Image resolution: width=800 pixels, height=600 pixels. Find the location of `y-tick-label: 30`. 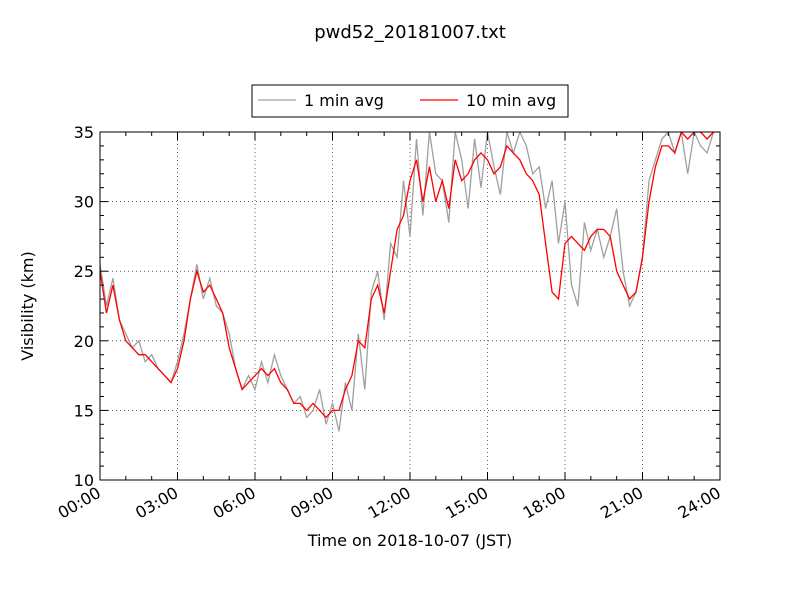

y-tick-label: 30 is located at coordinates (84, 202).